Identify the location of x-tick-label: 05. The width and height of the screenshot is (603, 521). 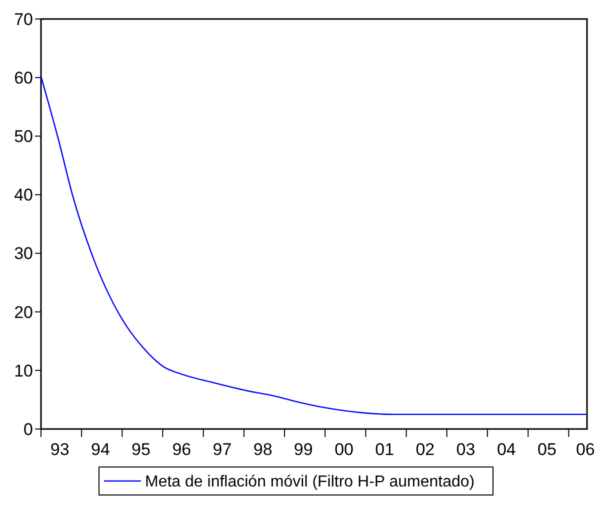
(547, 449).